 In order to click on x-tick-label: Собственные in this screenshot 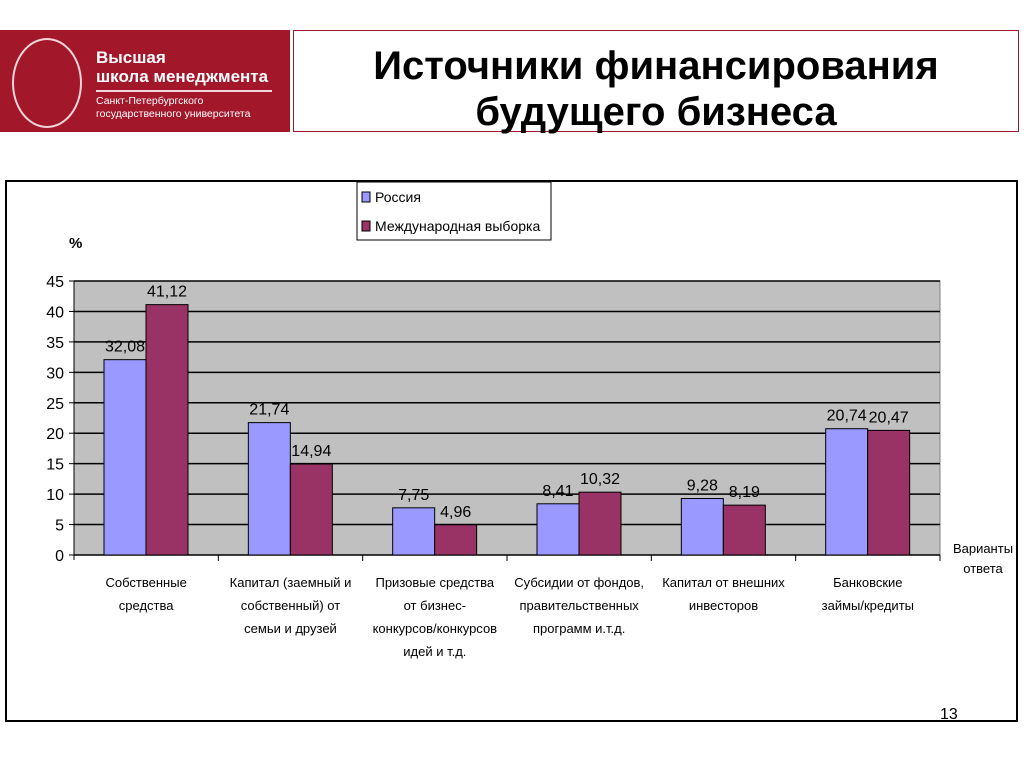, I will do `click(146, 582)`.